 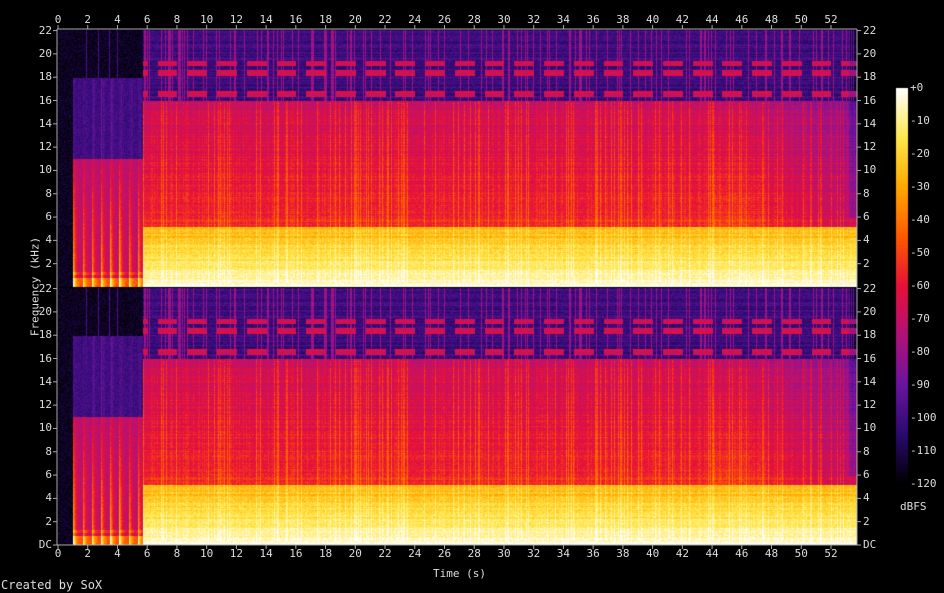 What do you see at coordinates (923, 417) in the screenshot?
I see `colorbar-tick-label: -100` at bounding box center [923, 417].